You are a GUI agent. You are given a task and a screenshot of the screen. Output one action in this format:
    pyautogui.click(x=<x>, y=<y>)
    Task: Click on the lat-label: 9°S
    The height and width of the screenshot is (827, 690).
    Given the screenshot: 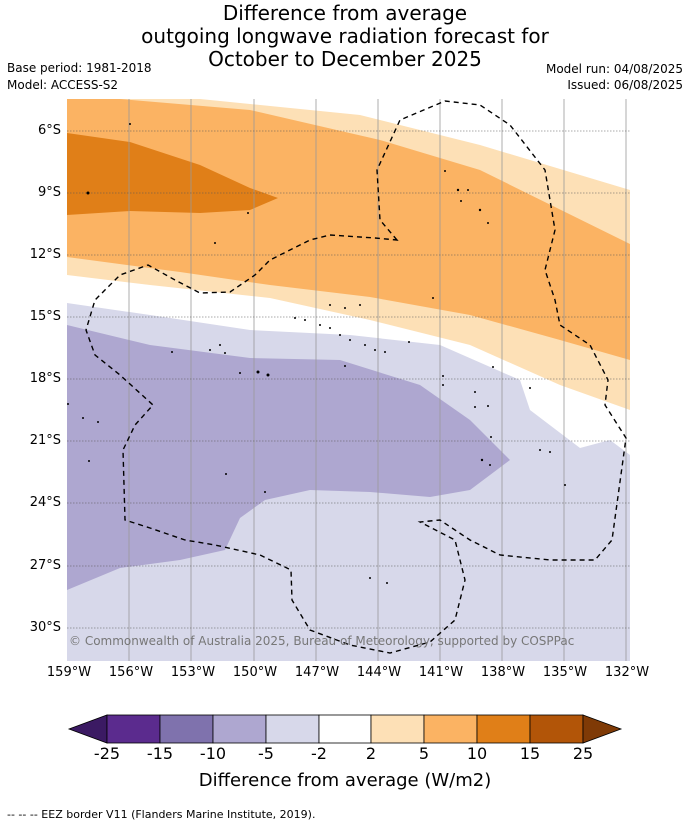 What is the action you would take?
    pyautogui.click(x=49, y=192)
    